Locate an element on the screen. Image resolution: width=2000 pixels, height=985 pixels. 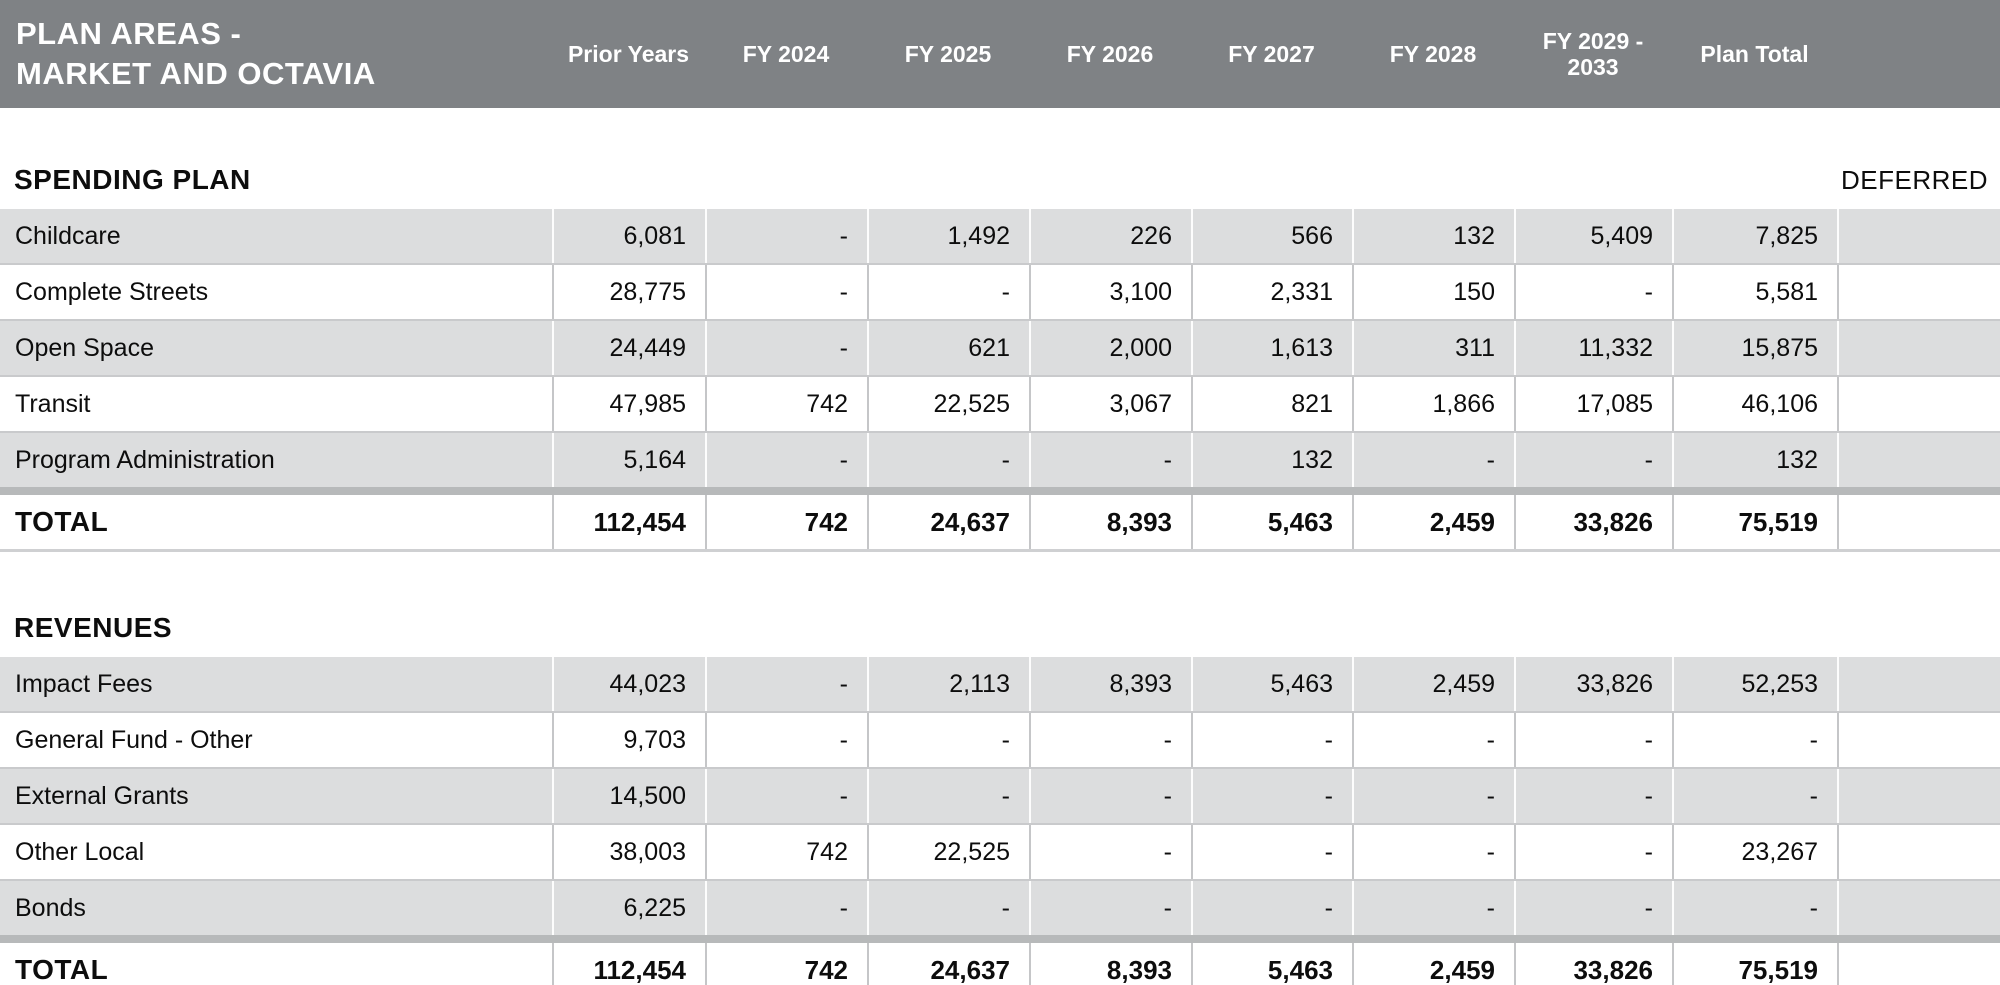
row-value: 47,985 is located at coordinates (628, 404).